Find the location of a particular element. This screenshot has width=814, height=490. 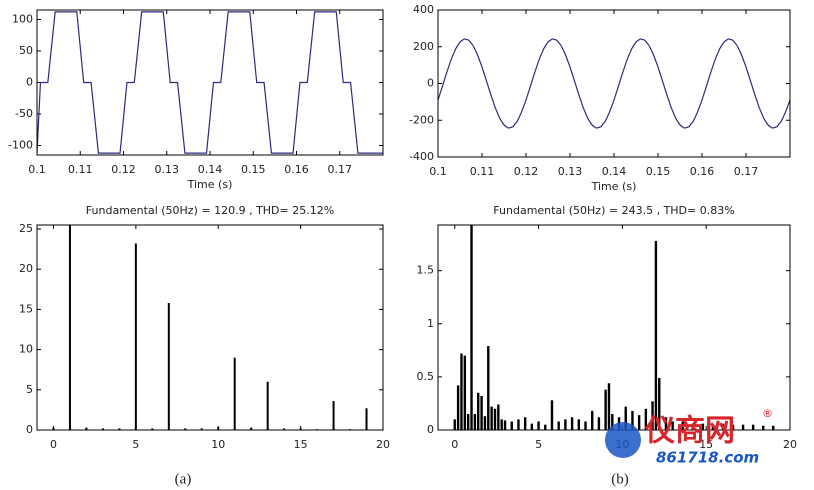

watermark: 仪商网 ® 861718.com is located at coordinates (689, 437).